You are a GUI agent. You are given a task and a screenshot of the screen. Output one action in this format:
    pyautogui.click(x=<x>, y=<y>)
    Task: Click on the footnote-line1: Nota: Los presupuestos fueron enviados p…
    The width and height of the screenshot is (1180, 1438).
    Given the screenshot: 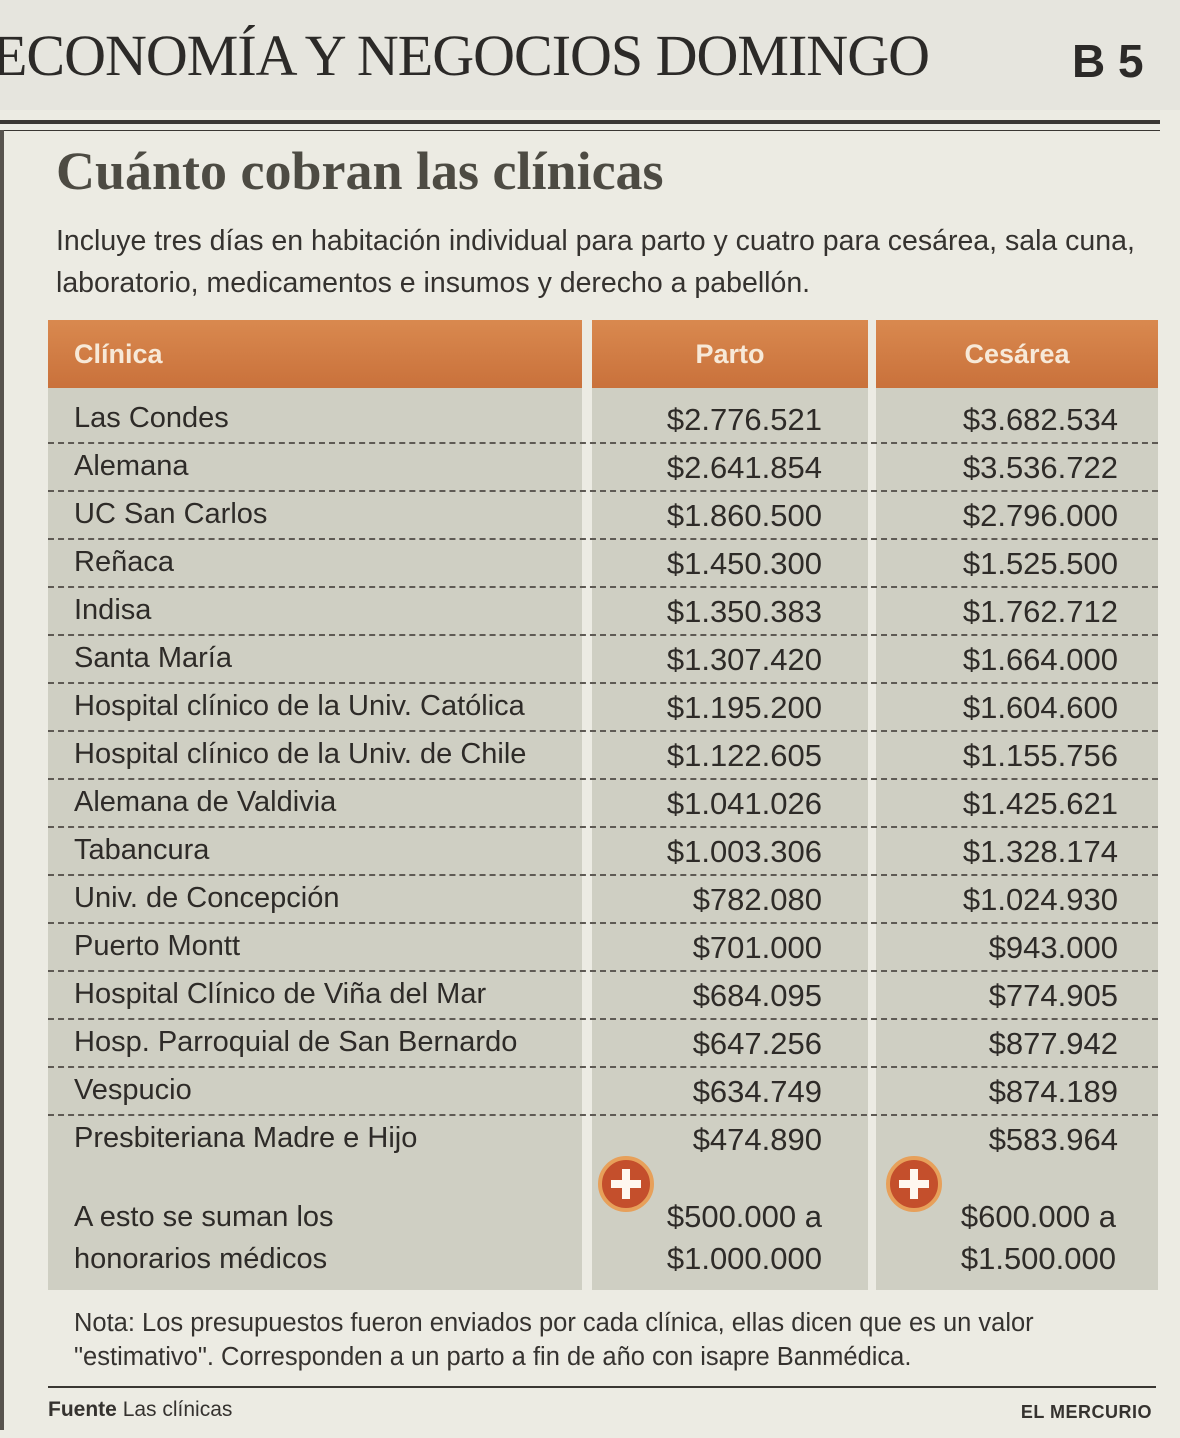 What is the action you would take?
    pyautogui.click(x=554, y=1323)
    